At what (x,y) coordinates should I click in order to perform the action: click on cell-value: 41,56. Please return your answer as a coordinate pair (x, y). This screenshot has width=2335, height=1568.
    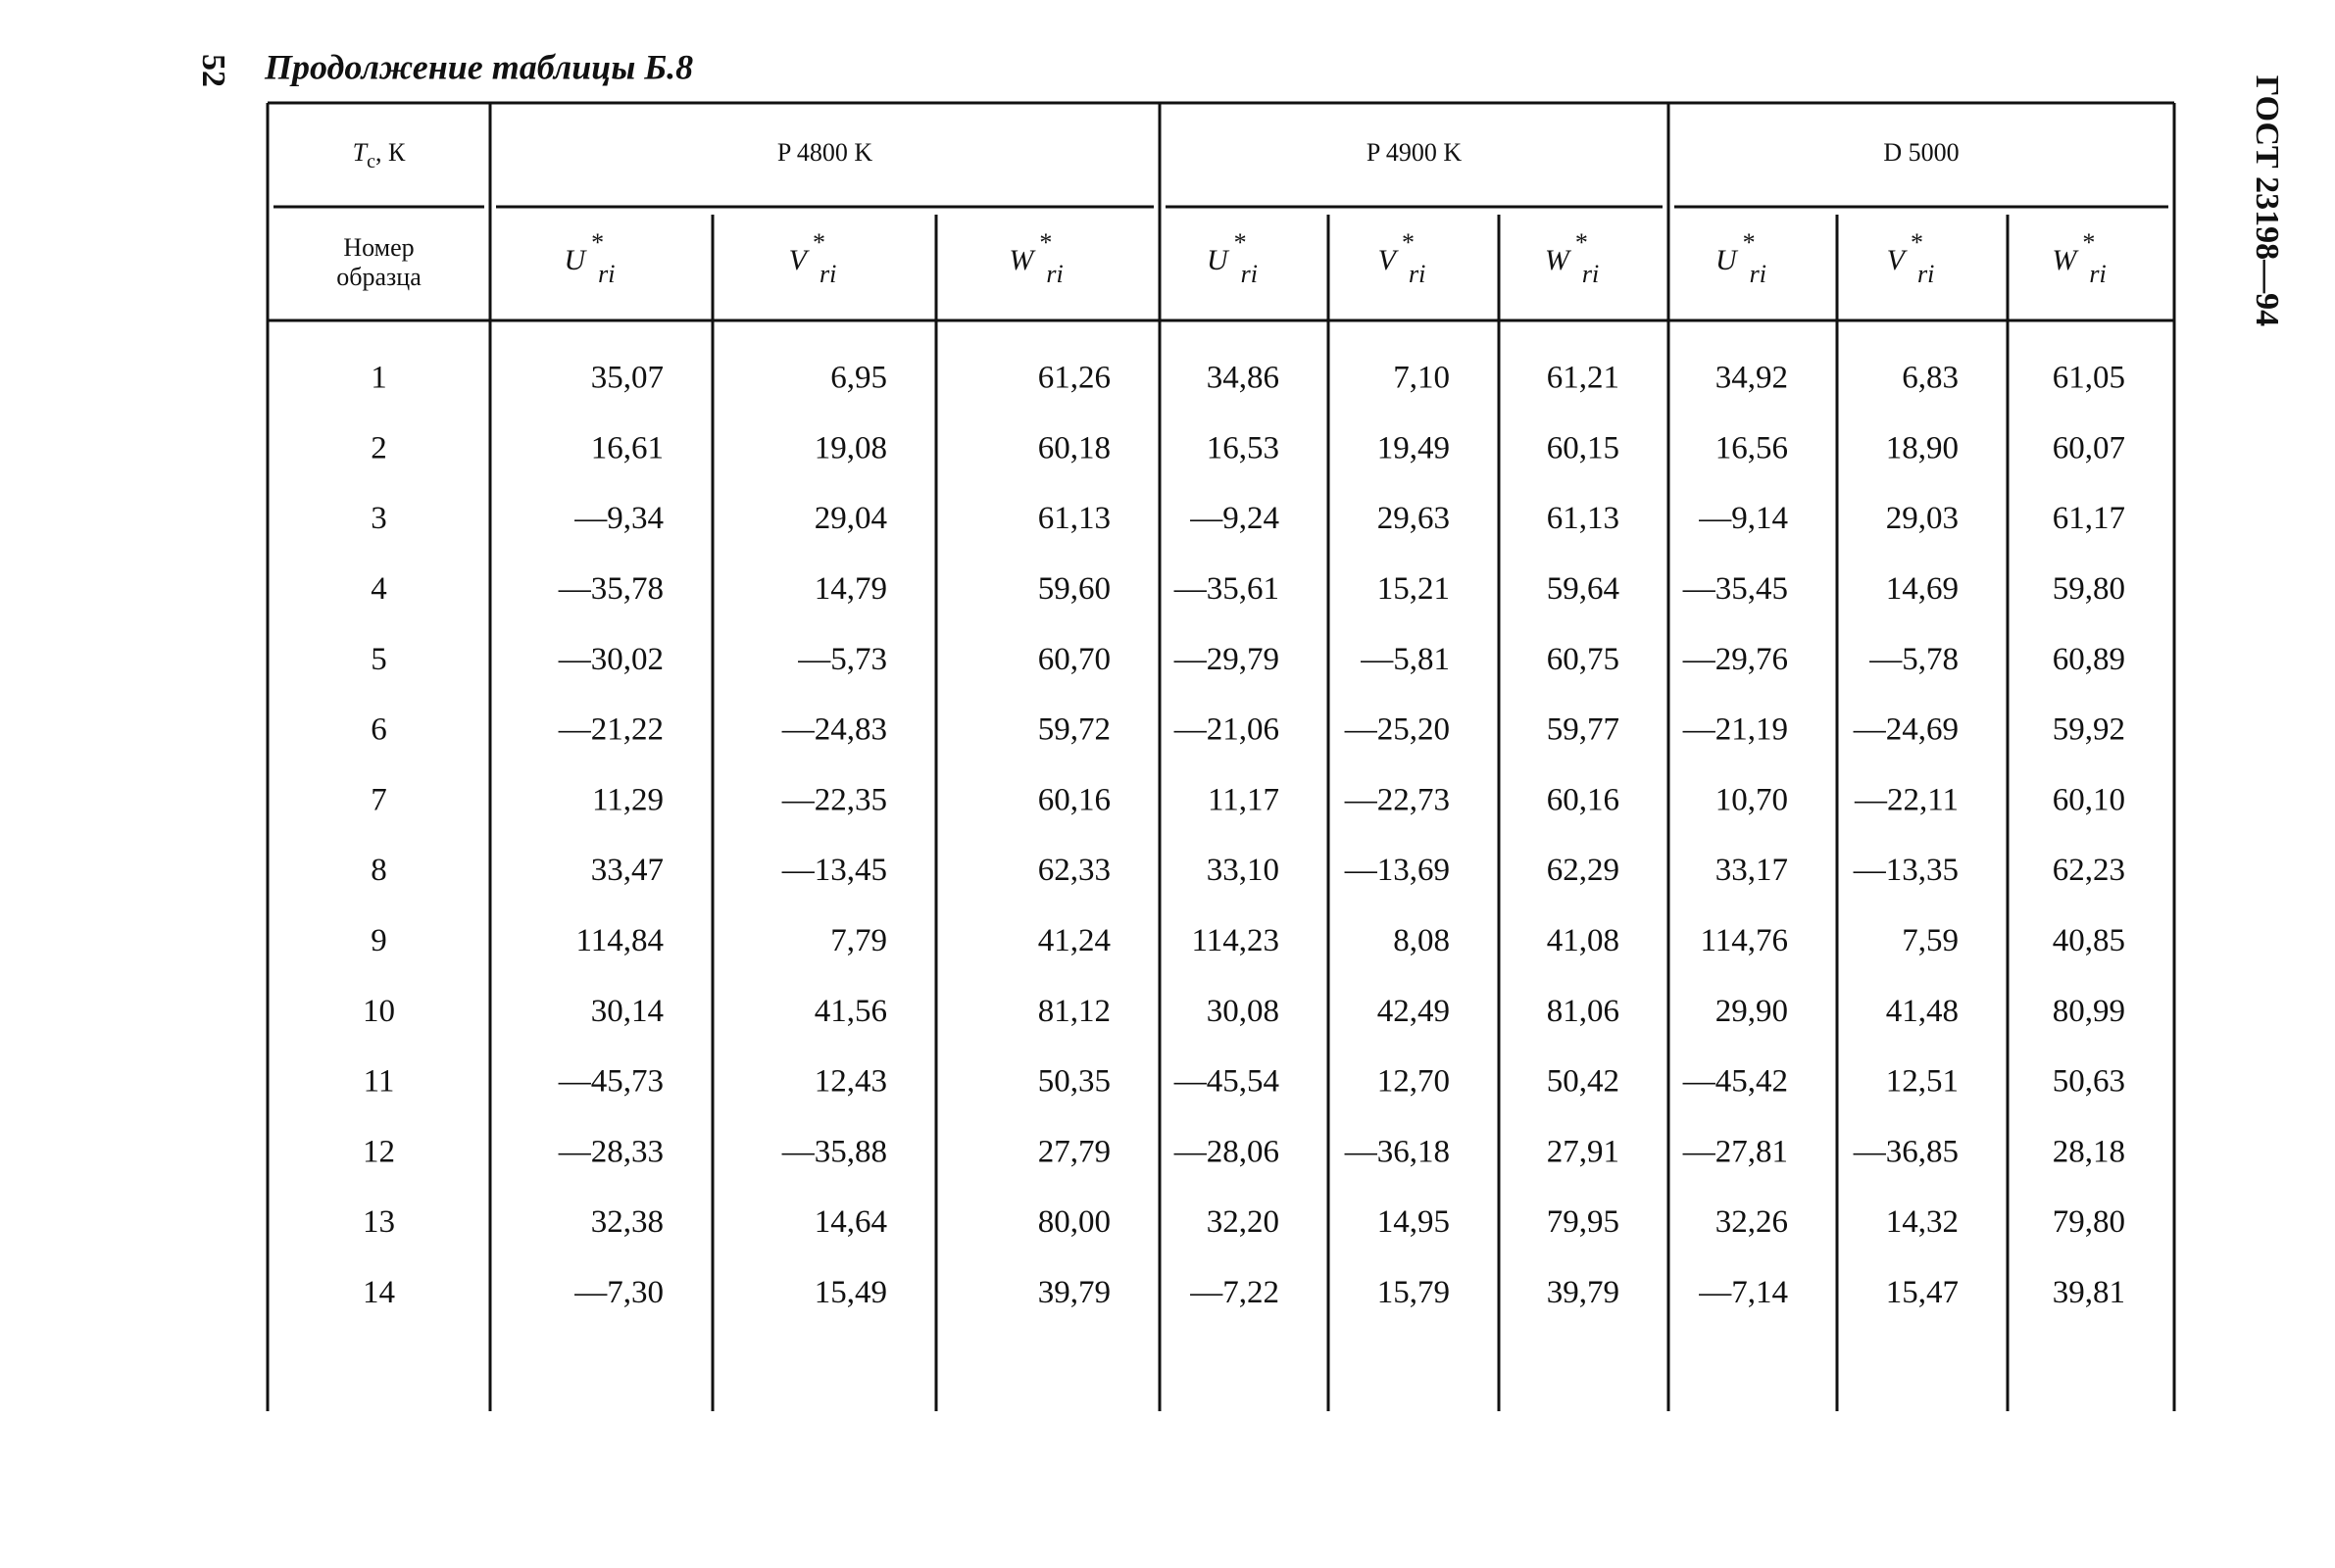
    Looking at the image, I should click on (851, 1011).